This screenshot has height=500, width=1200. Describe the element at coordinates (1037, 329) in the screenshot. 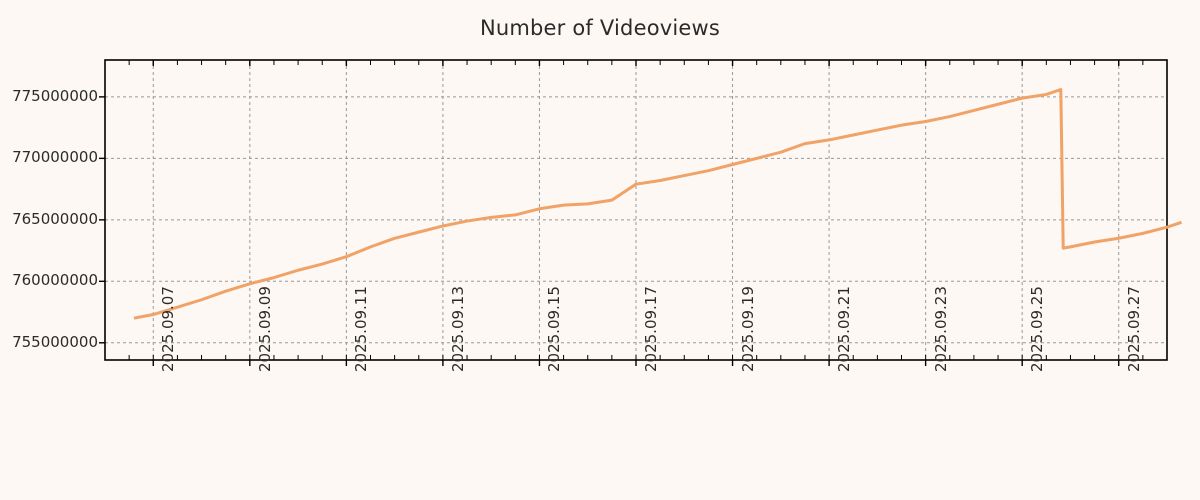

I see `x-tick-label: 2025.09.25` at that location.